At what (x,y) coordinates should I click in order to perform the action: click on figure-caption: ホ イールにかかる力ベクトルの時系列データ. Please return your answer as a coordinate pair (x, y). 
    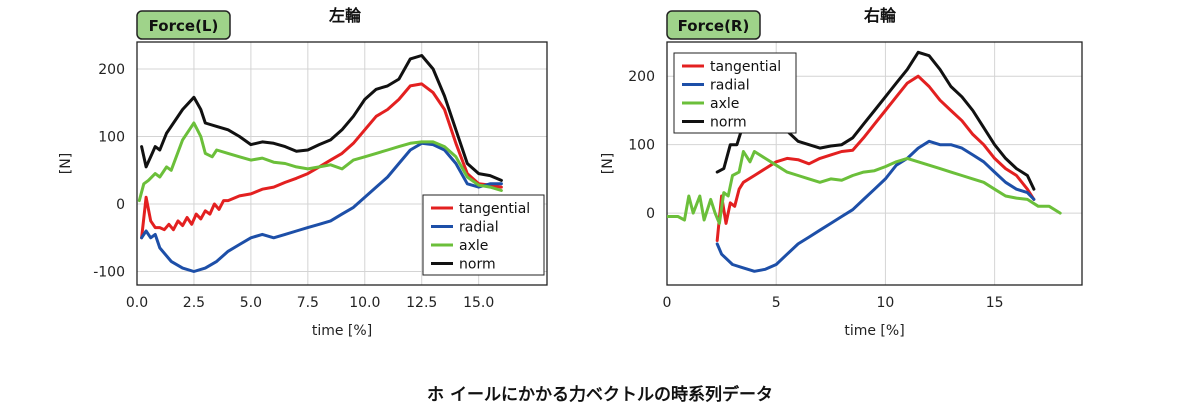
    Looking at the image, I should click on (600, 394).